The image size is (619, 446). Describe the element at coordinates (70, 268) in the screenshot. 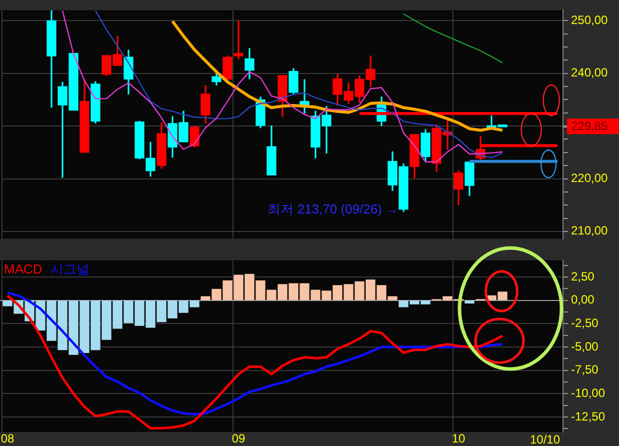

I see `text: 시그널` at that location.